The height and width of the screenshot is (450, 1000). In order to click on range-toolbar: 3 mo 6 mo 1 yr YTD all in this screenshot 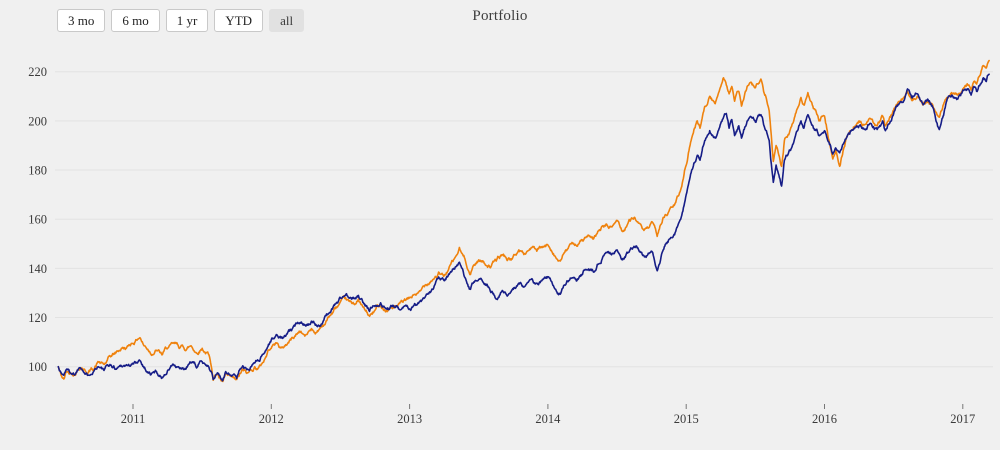, I will do `click(181, 20)`.